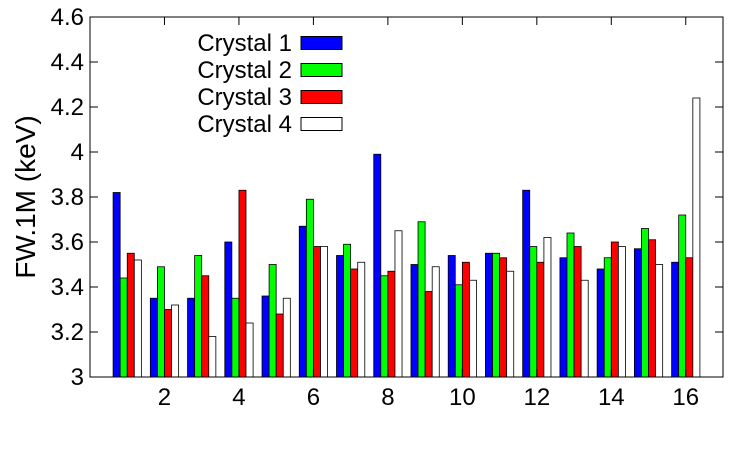 The height and width of the screenshot is (449, 747). Describe the element at coordinates (611, 397) in the screenshot. I see `x-tick-label: 14` at that location.